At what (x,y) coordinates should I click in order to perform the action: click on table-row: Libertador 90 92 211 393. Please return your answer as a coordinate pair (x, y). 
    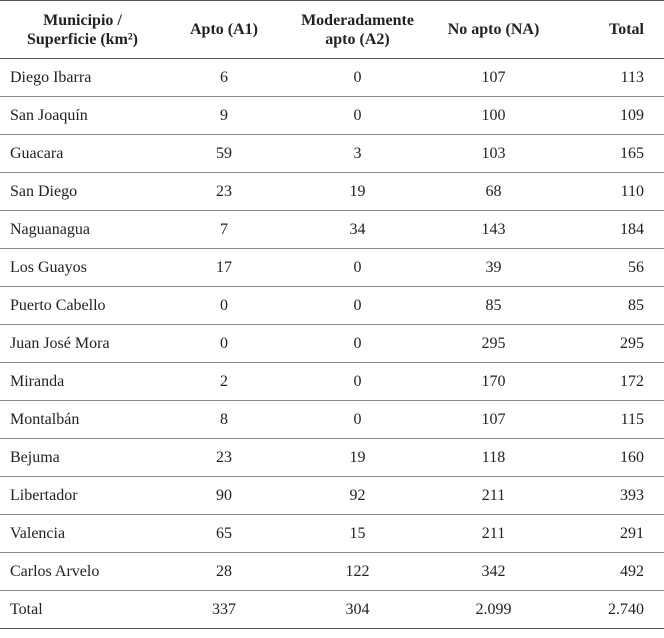
    Looking at the image, I should click on (332, 495).